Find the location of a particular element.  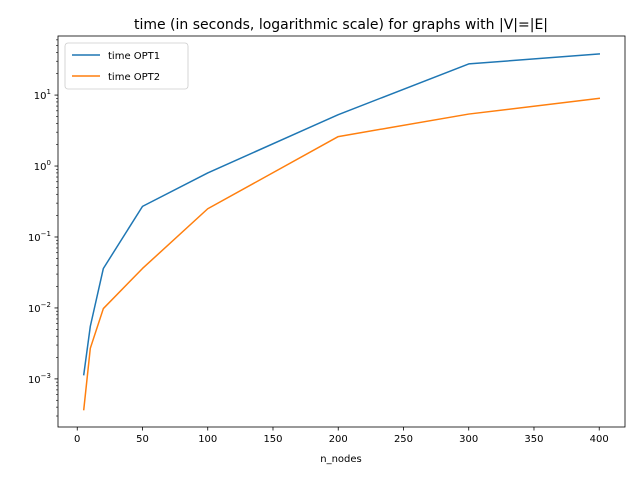

legend-label-2: time OPT2 is located at coordinates (134, 77).